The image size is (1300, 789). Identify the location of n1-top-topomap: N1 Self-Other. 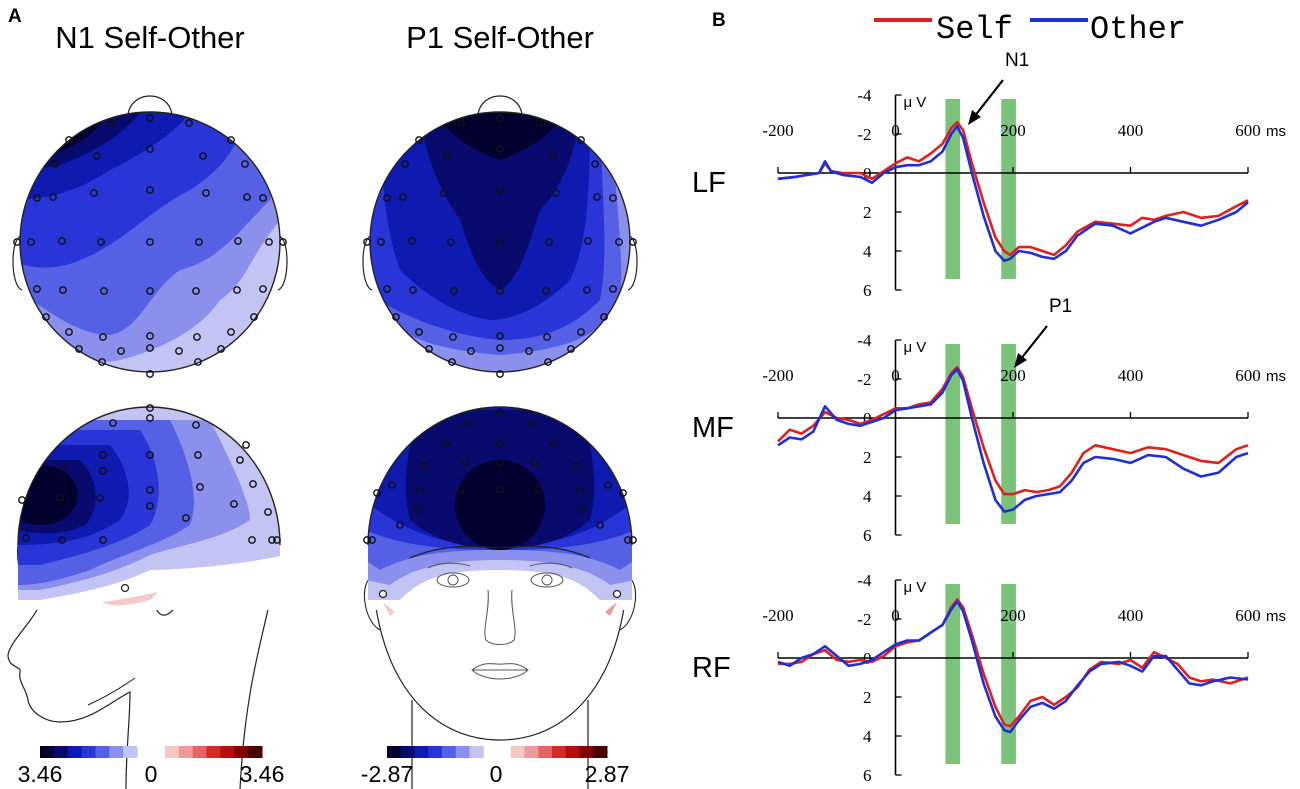
(150, 199).